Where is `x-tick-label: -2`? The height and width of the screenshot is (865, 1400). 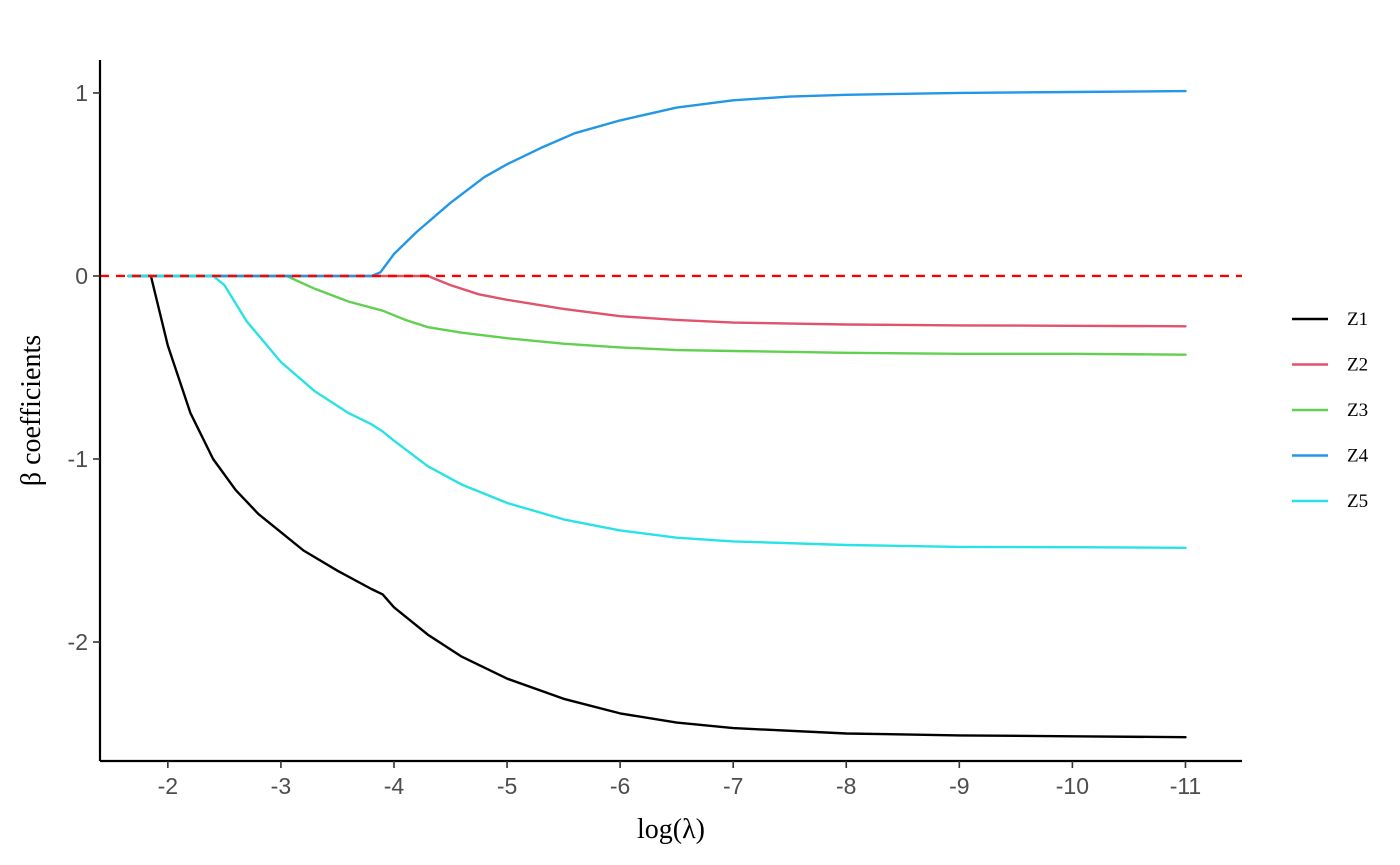
x-tick-label: -2 is located at coordinates (168, 786).